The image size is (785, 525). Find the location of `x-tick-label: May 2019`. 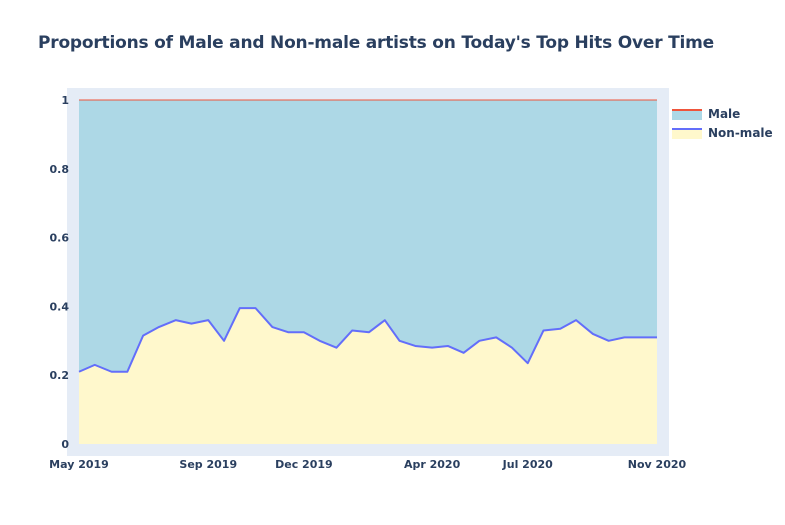

x-tick-label: May 2019 is located at coordinates (79, 464).